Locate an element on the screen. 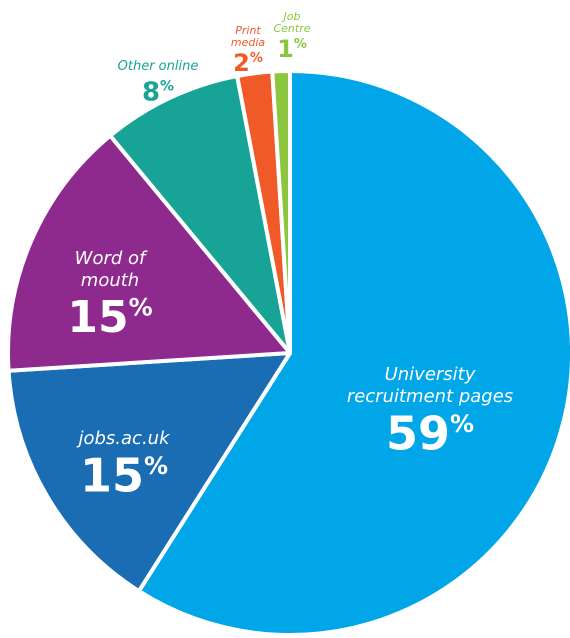  slice-name-text: mouth is located at coordinates (110, 280).